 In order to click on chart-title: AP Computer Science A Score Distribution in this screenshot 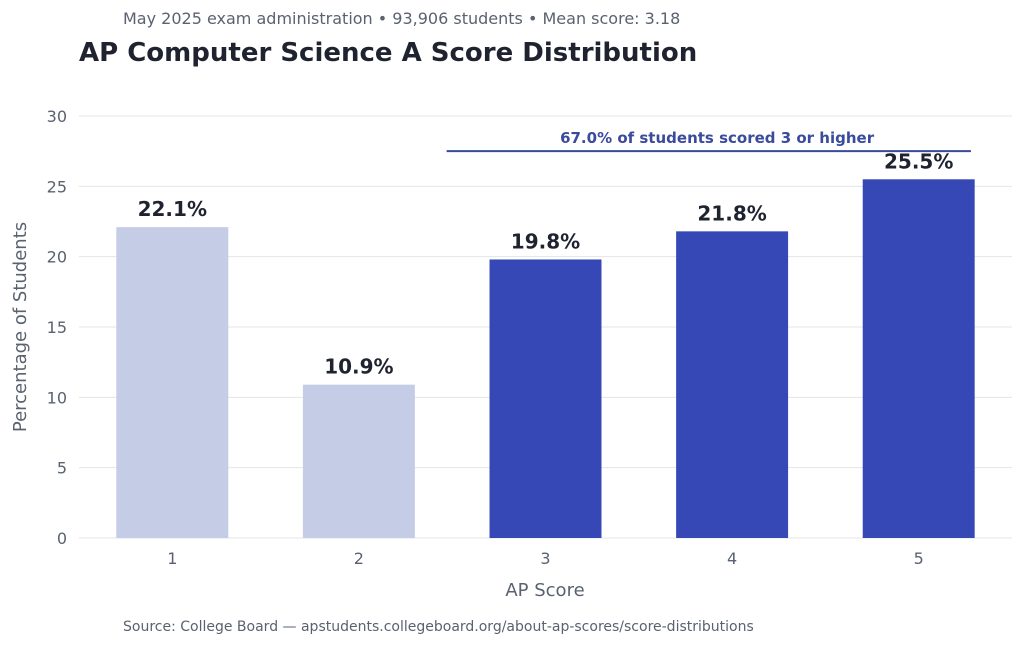, I will do `click(388, 53)`.